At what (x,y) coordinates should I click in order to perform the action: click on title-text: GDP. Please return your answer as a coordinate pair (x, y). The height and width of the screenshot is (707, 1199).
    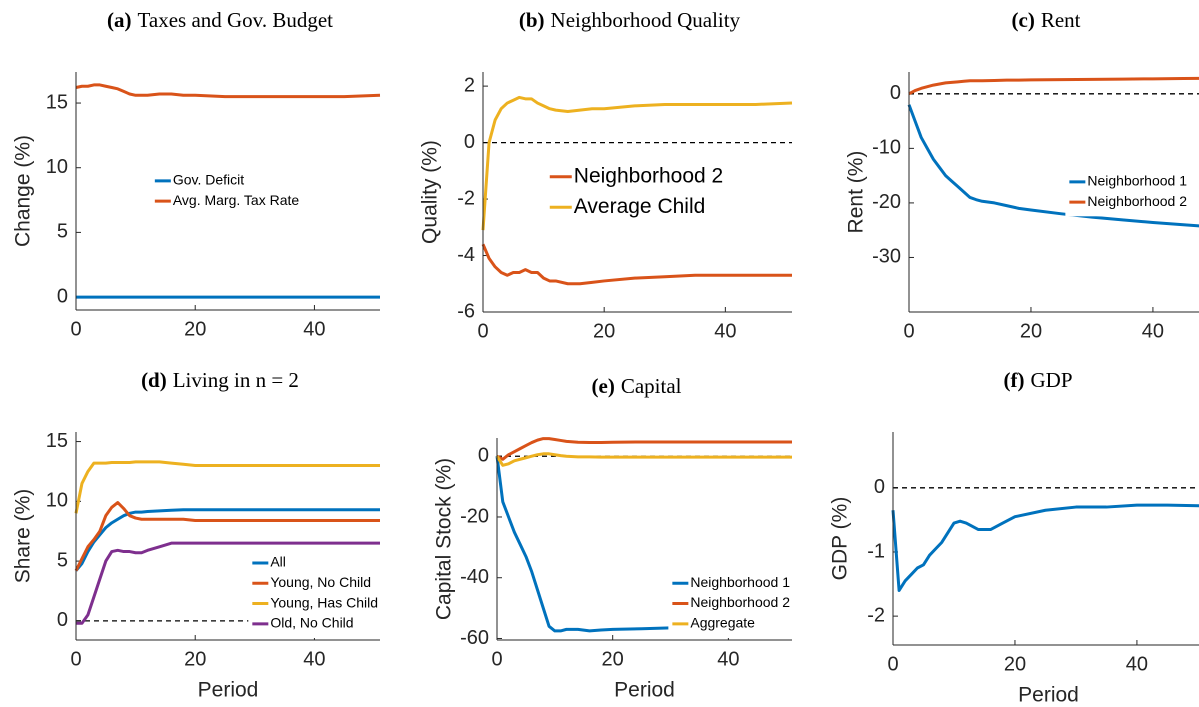
    Looking at the image, I should click on (1051, 380).